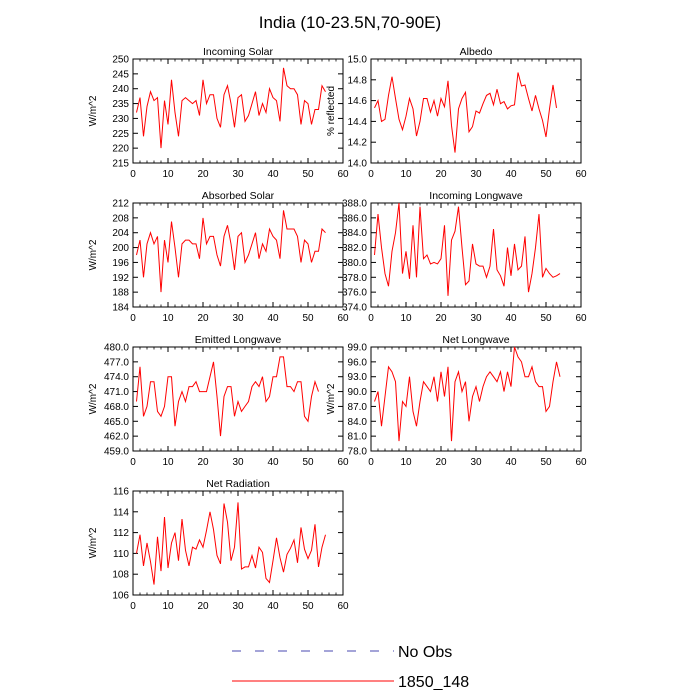 Image resolution: width=700 pixels, height=700 pixels. What do you see at coordinates (116, 437) in the screenshot?
I see `y-tick-label: 462.0` at bounding box center [116, 437].